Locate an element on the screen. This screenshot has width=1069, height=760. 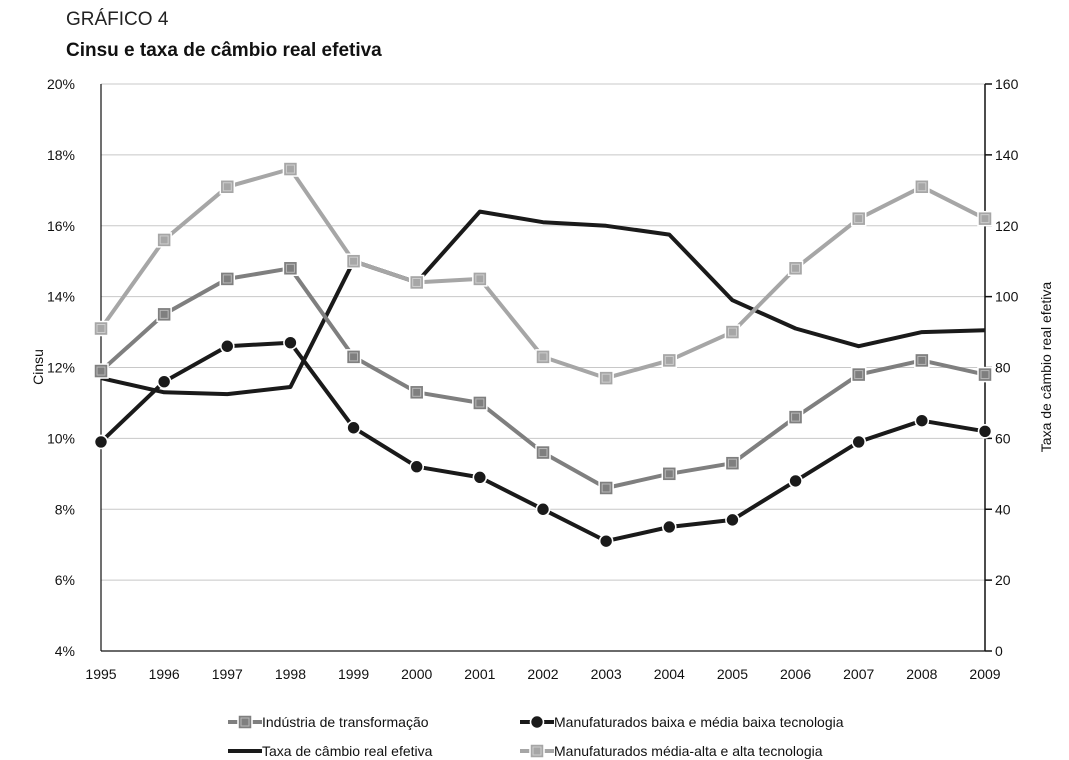
legend-item: Taxa de câmbio real efetiva is located at coordinates (330, 751).